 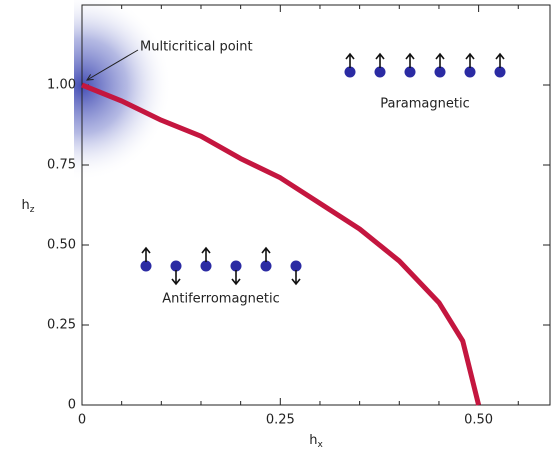 I want to click on y-tick-label: 0.25, so click(x=61, y=325).